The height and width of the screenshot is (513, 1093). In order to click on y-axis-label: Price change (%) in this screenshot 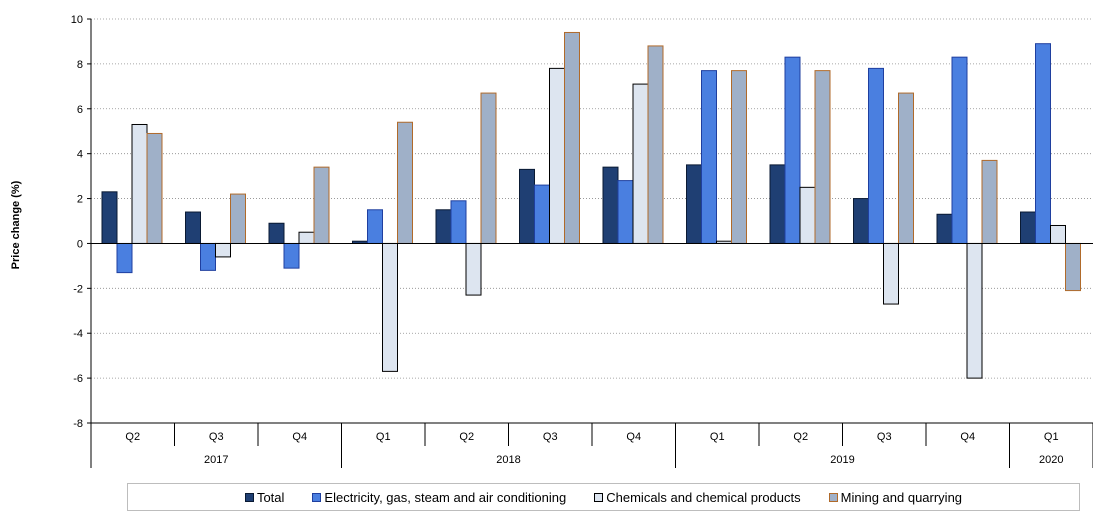, I will do `click(16, 224)`.